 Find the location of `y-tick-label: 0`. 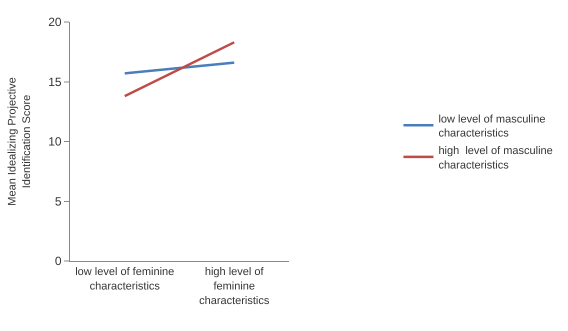

y-tick-label: 0 is located at coordinates (58, 261).